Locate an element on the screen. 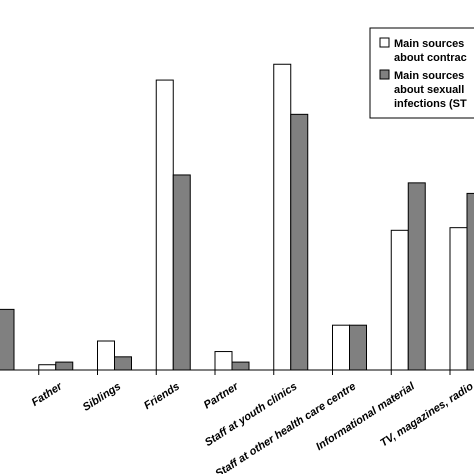 The height and width of the screenshot is (474, 474). x-tick-label: Friends is located at coordinates (162, 396).